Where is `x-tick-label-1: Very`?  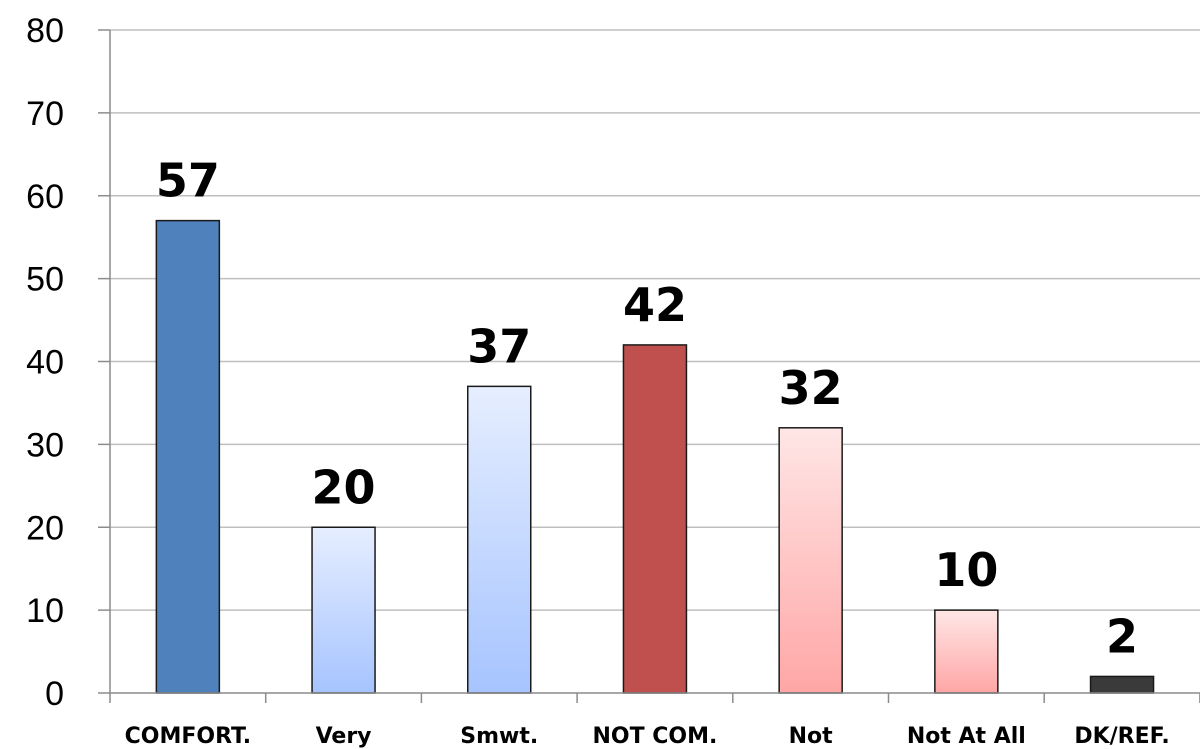
x-tick-label-1: Very is located at coordinates (344, 736).